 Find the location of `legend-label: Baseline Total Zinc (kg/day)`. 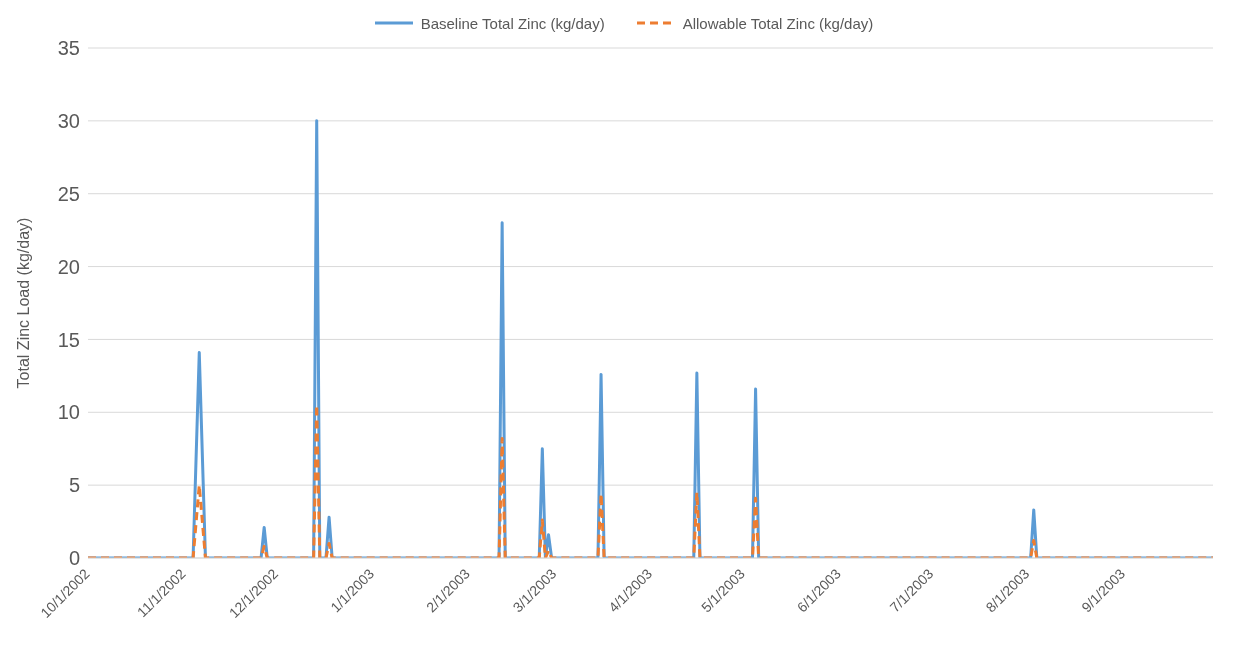

legend-label: Baseline Total Zinc (kg/day) is located at coordinates (512, 23).